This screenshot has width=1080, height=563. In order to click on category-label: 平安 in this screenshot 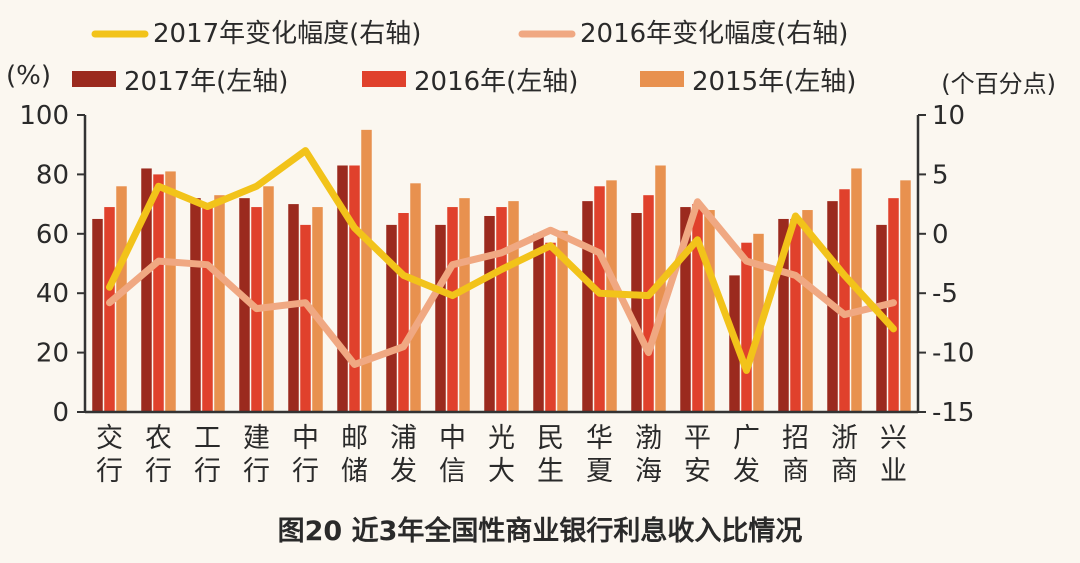, I will do `click(697, 455)`.